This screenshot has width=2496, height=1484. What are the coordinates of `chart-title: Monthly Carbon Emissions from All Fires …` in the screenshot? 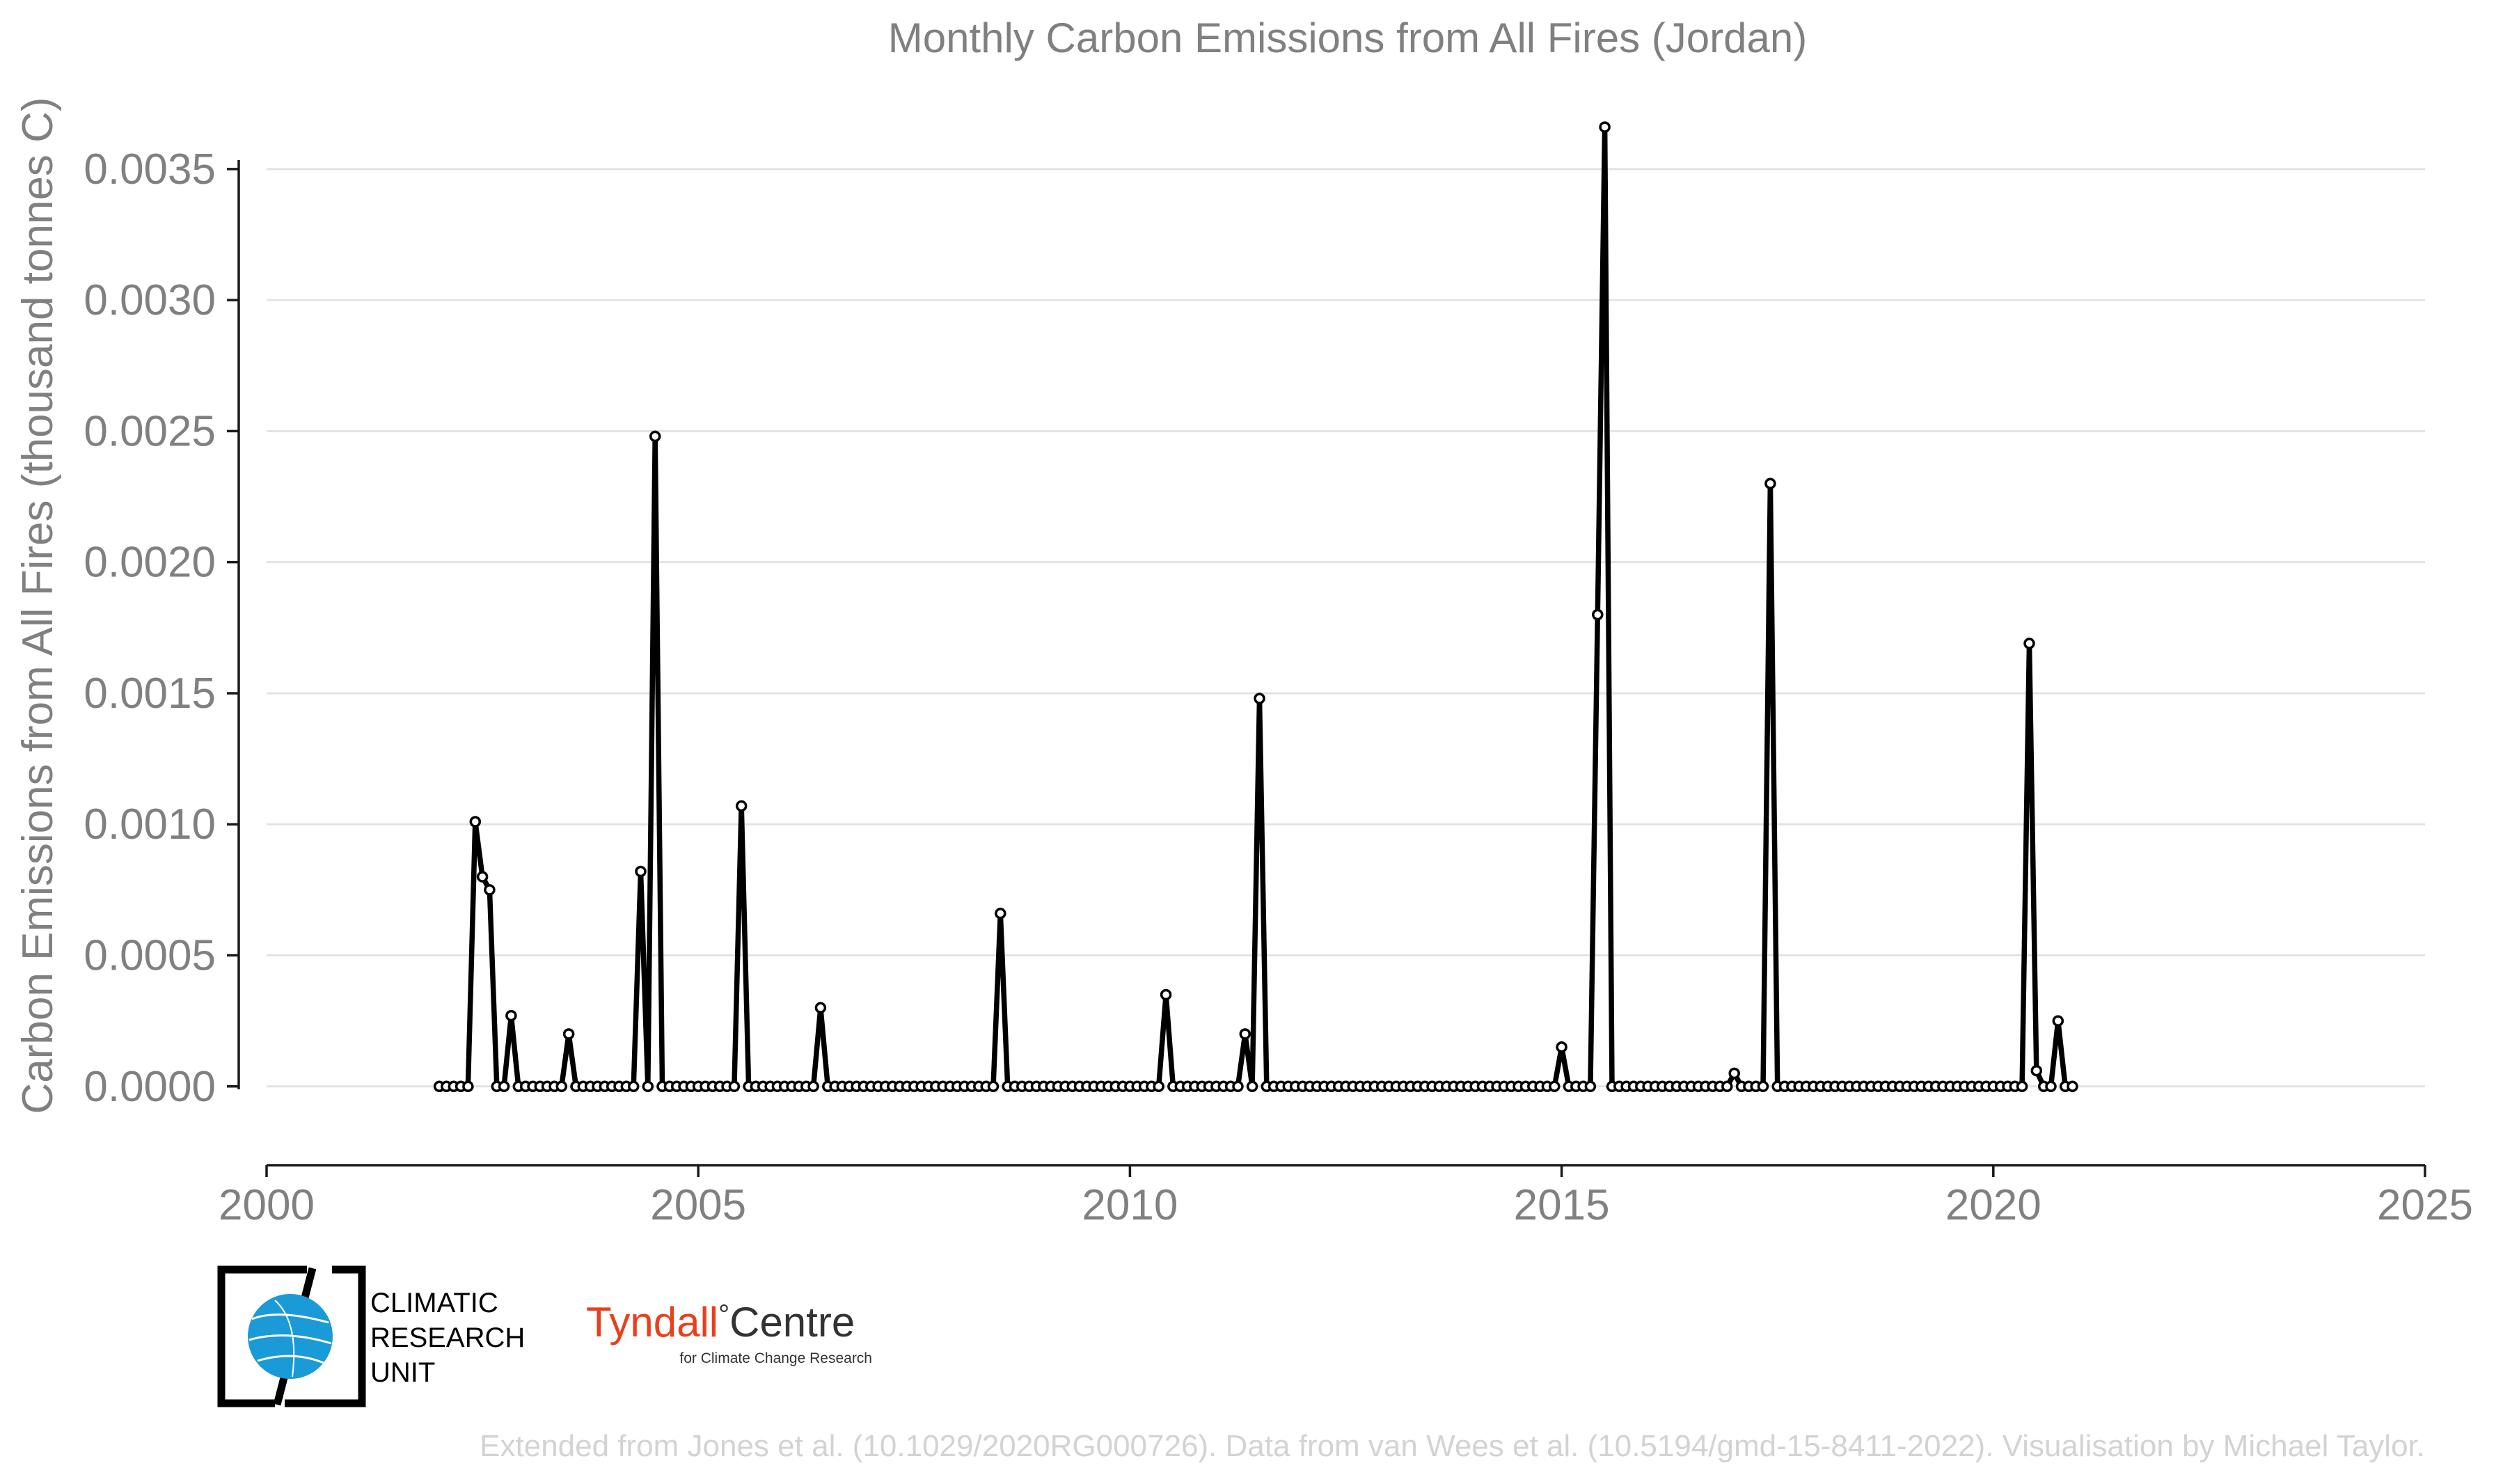 It's located at (1347, 38).